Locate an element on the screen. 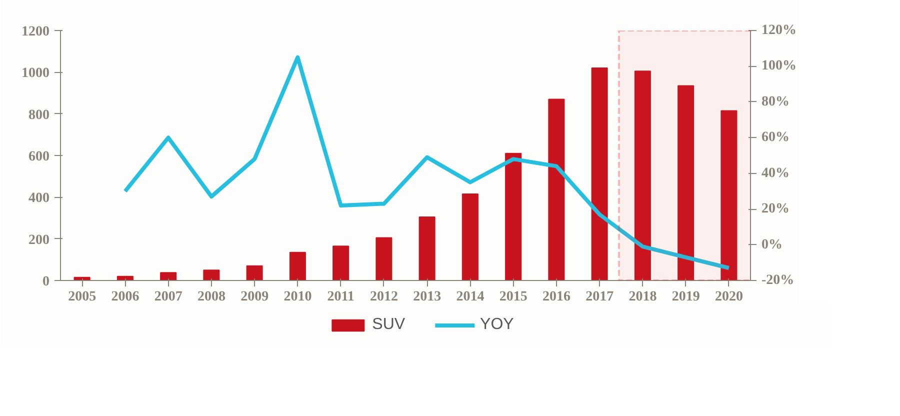 Image resolution: width=900 pixels, height=416 pixels. y2-tick-label: -20% is located at coordinates (778, 280).